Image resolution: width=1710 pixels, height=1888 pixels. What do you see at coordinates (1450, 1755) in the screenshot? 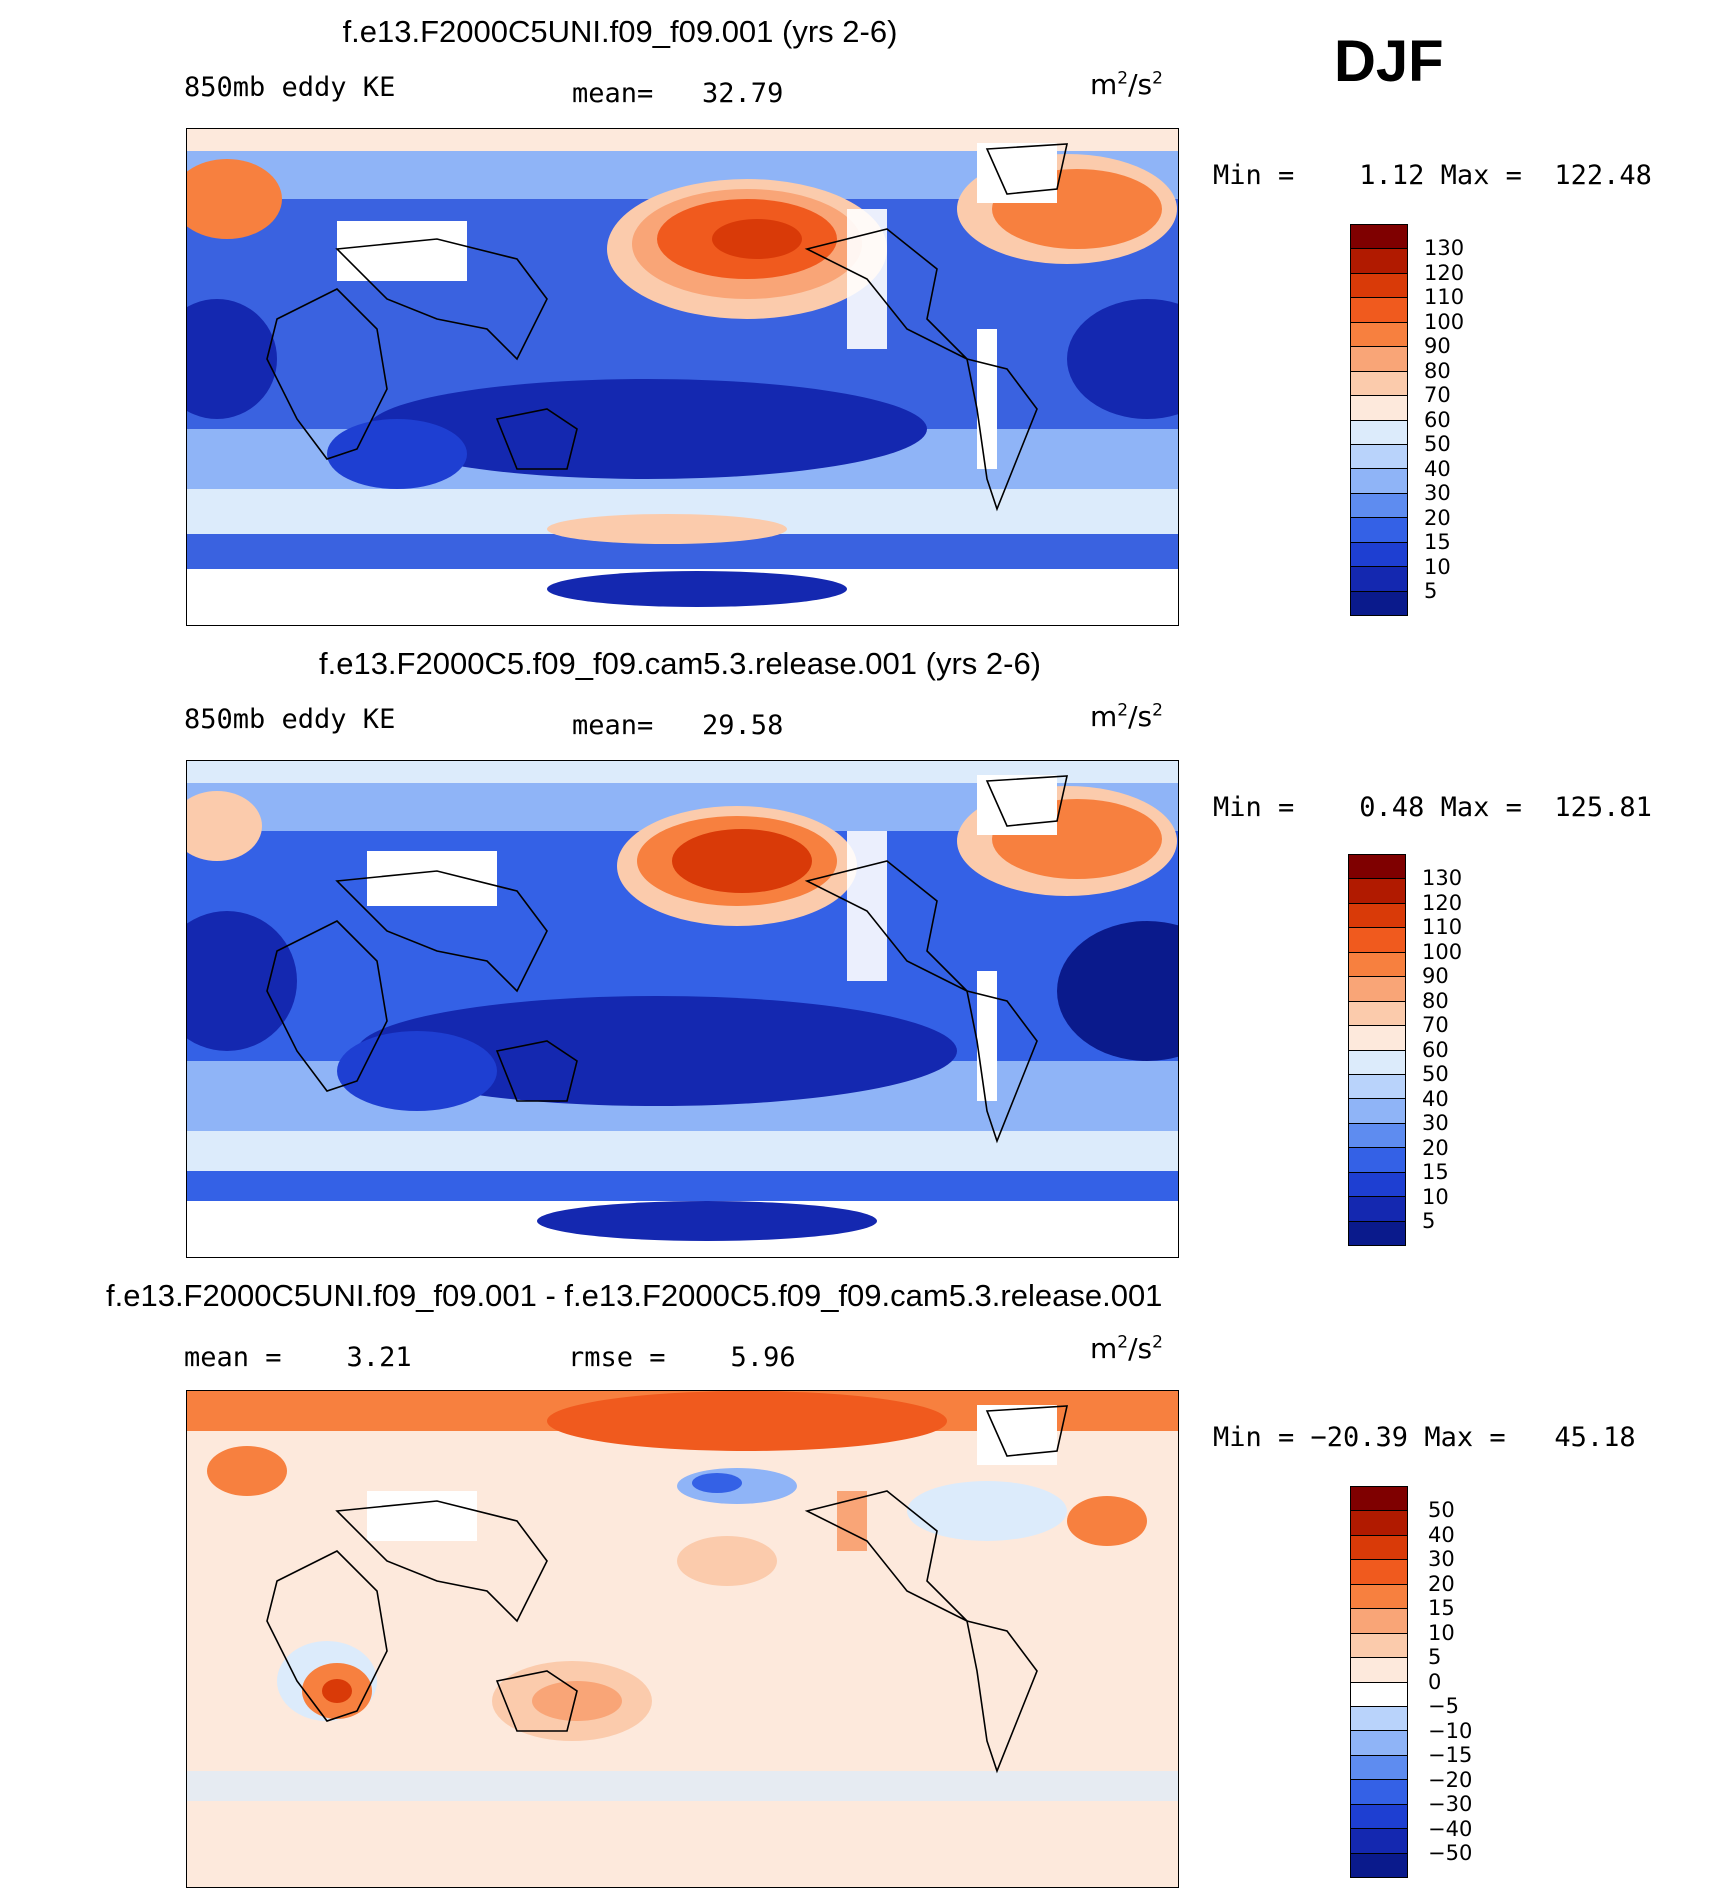
I see `colorbar-tick-label: −15` at bounding box center [1450, 1755].